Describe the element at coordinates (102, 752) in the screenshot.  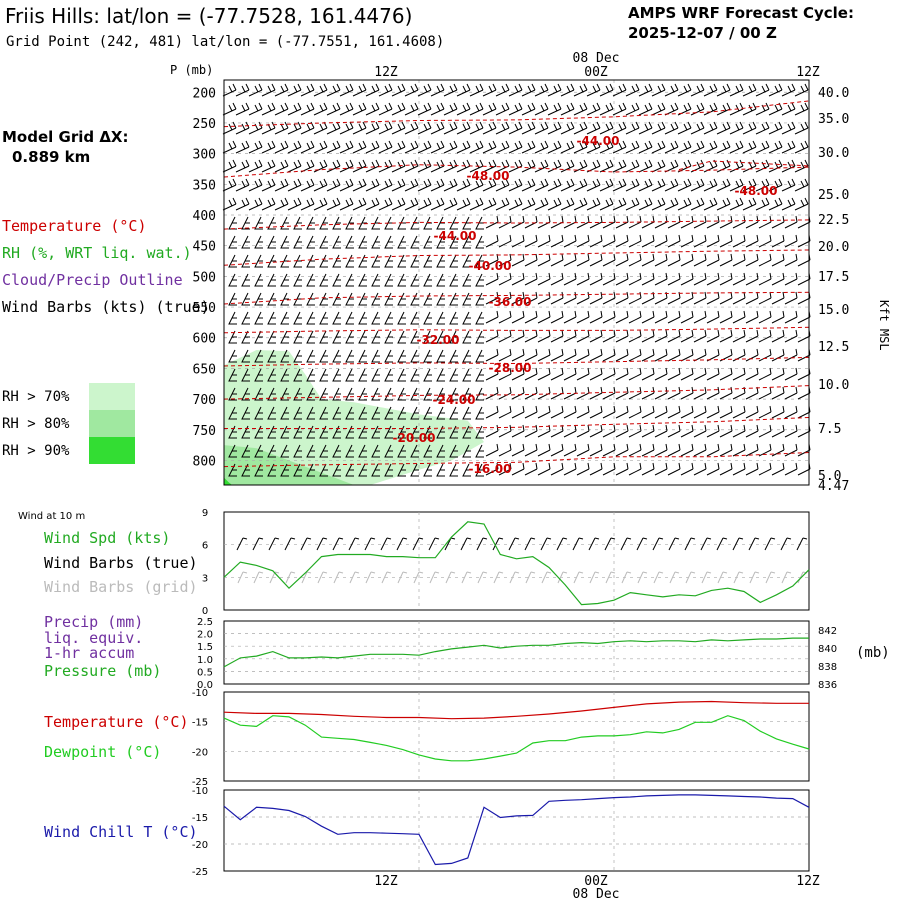
I see `dewpoint-label: Dewpoint (°C)` at that location.